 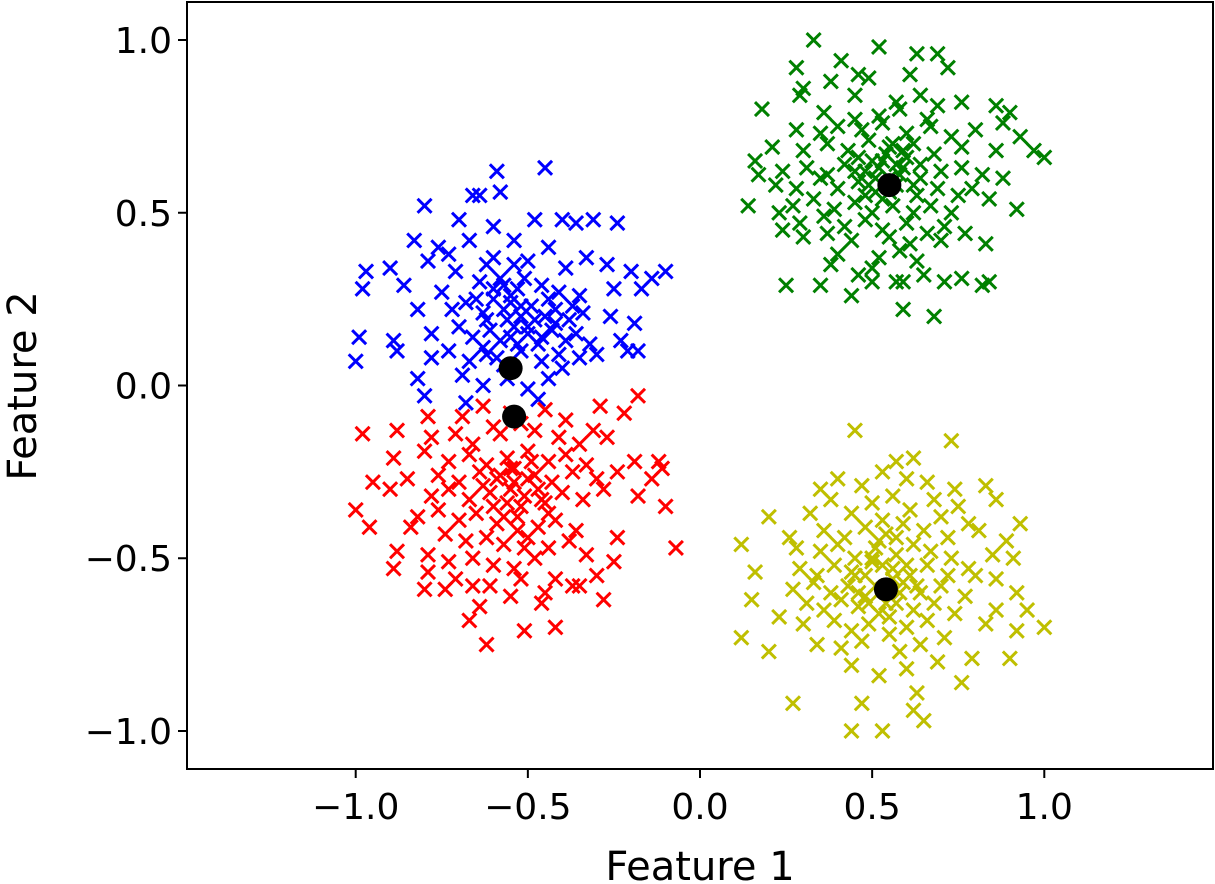 What do you see at coordinates (872, 807) in the screenshot?
I see `x-tick-label: 0.5` at bounding box center [872, 807].